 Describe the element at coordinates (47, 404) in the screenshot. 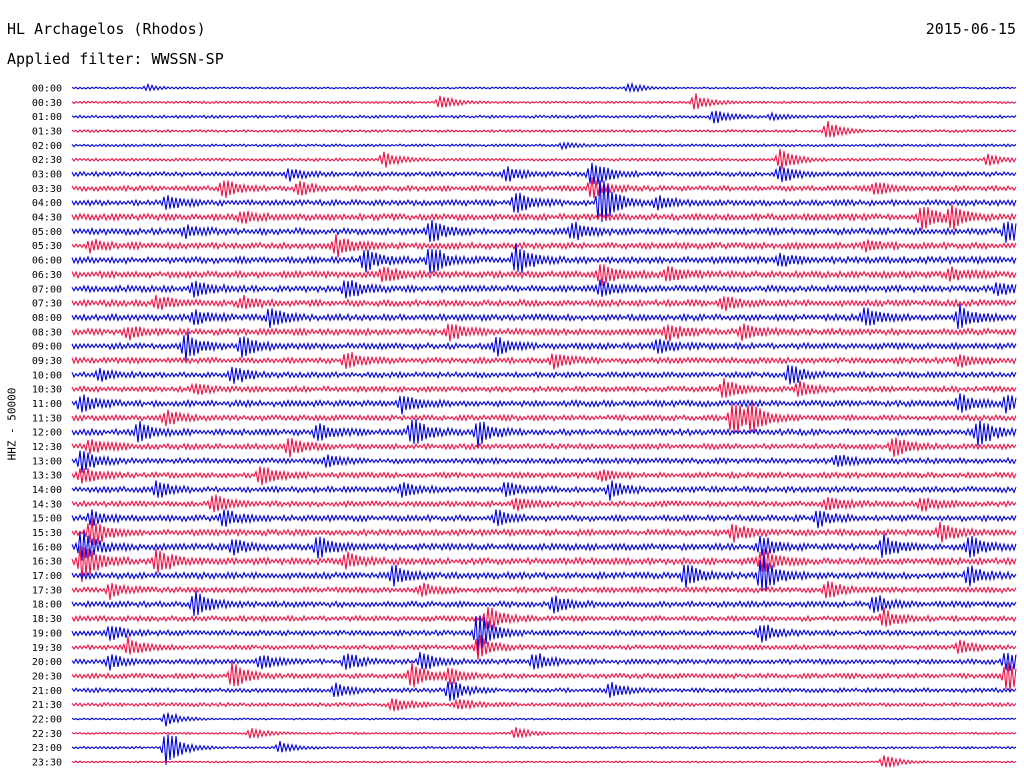

I see `time-tick-label: 11:00` at that location.